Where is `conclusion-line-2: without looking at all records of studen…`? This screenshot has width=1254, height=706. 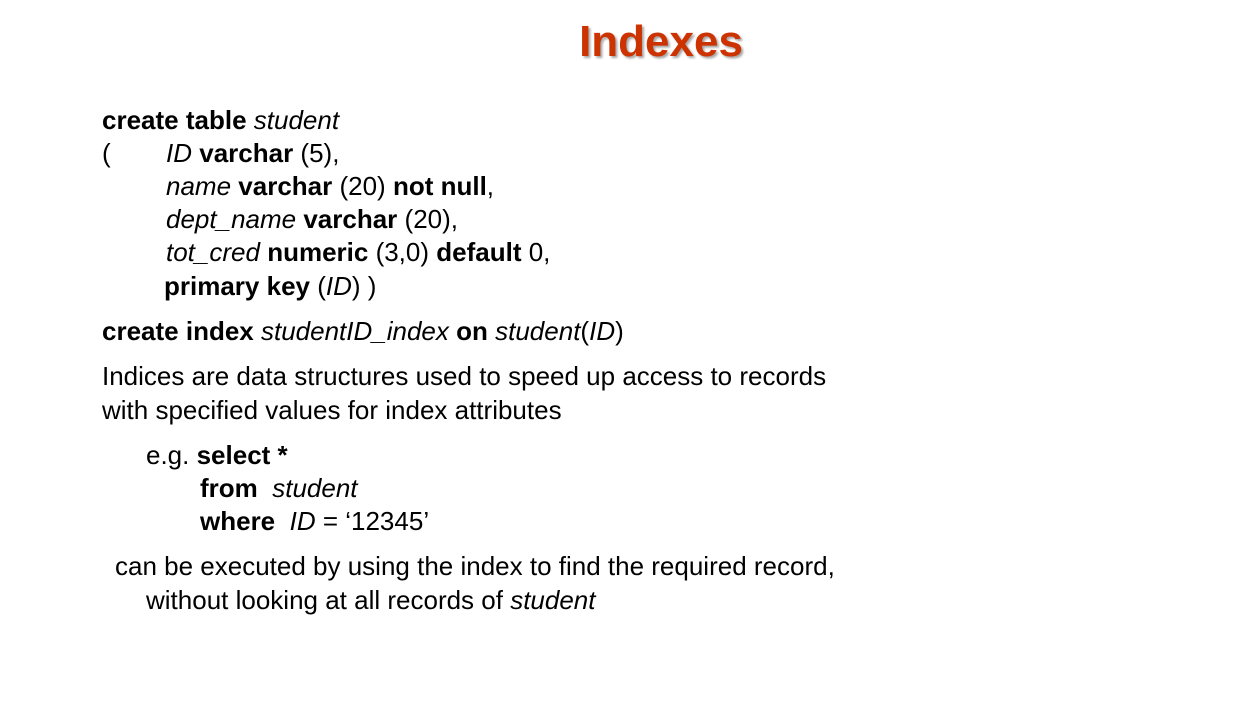
conclusion-line-2: without looking at all records of studen… is located at coordinates (371, 600).